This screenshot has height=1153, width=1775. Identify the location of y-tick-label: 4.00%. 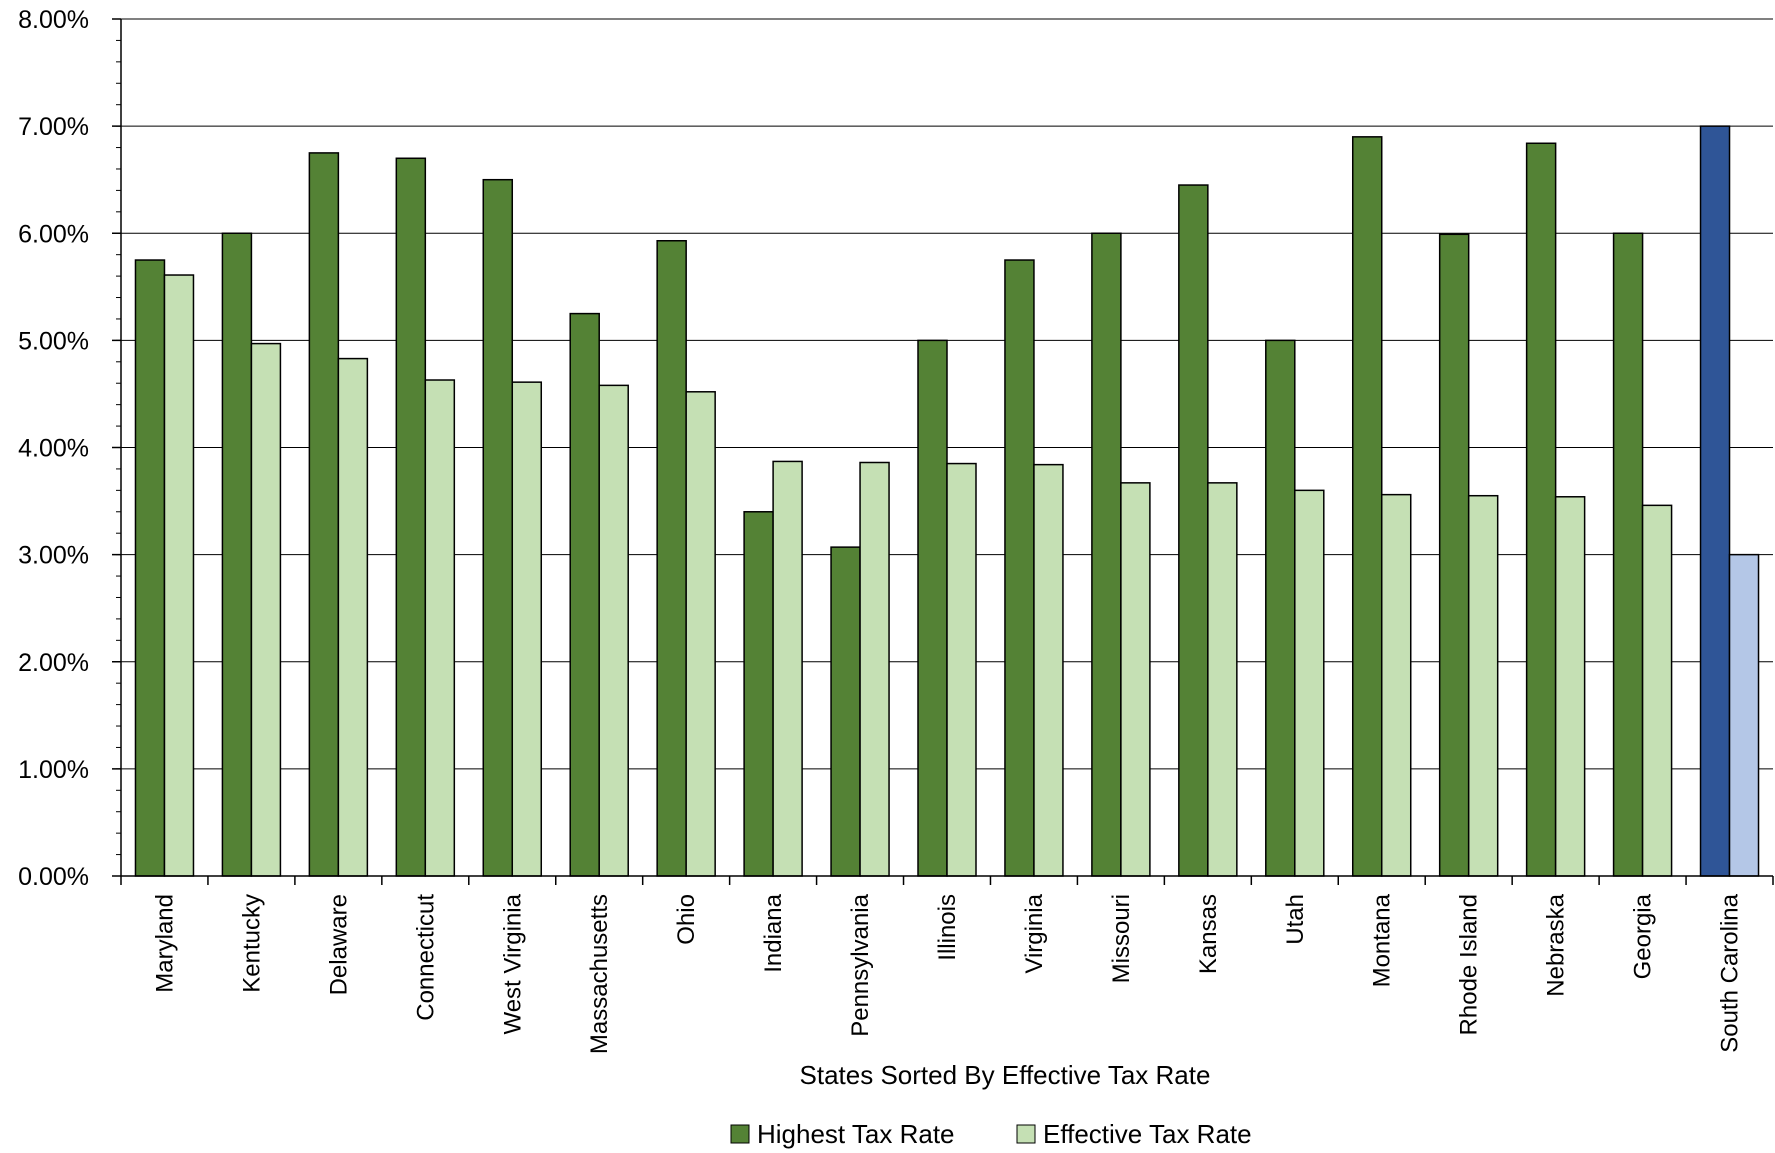
(53, 449).